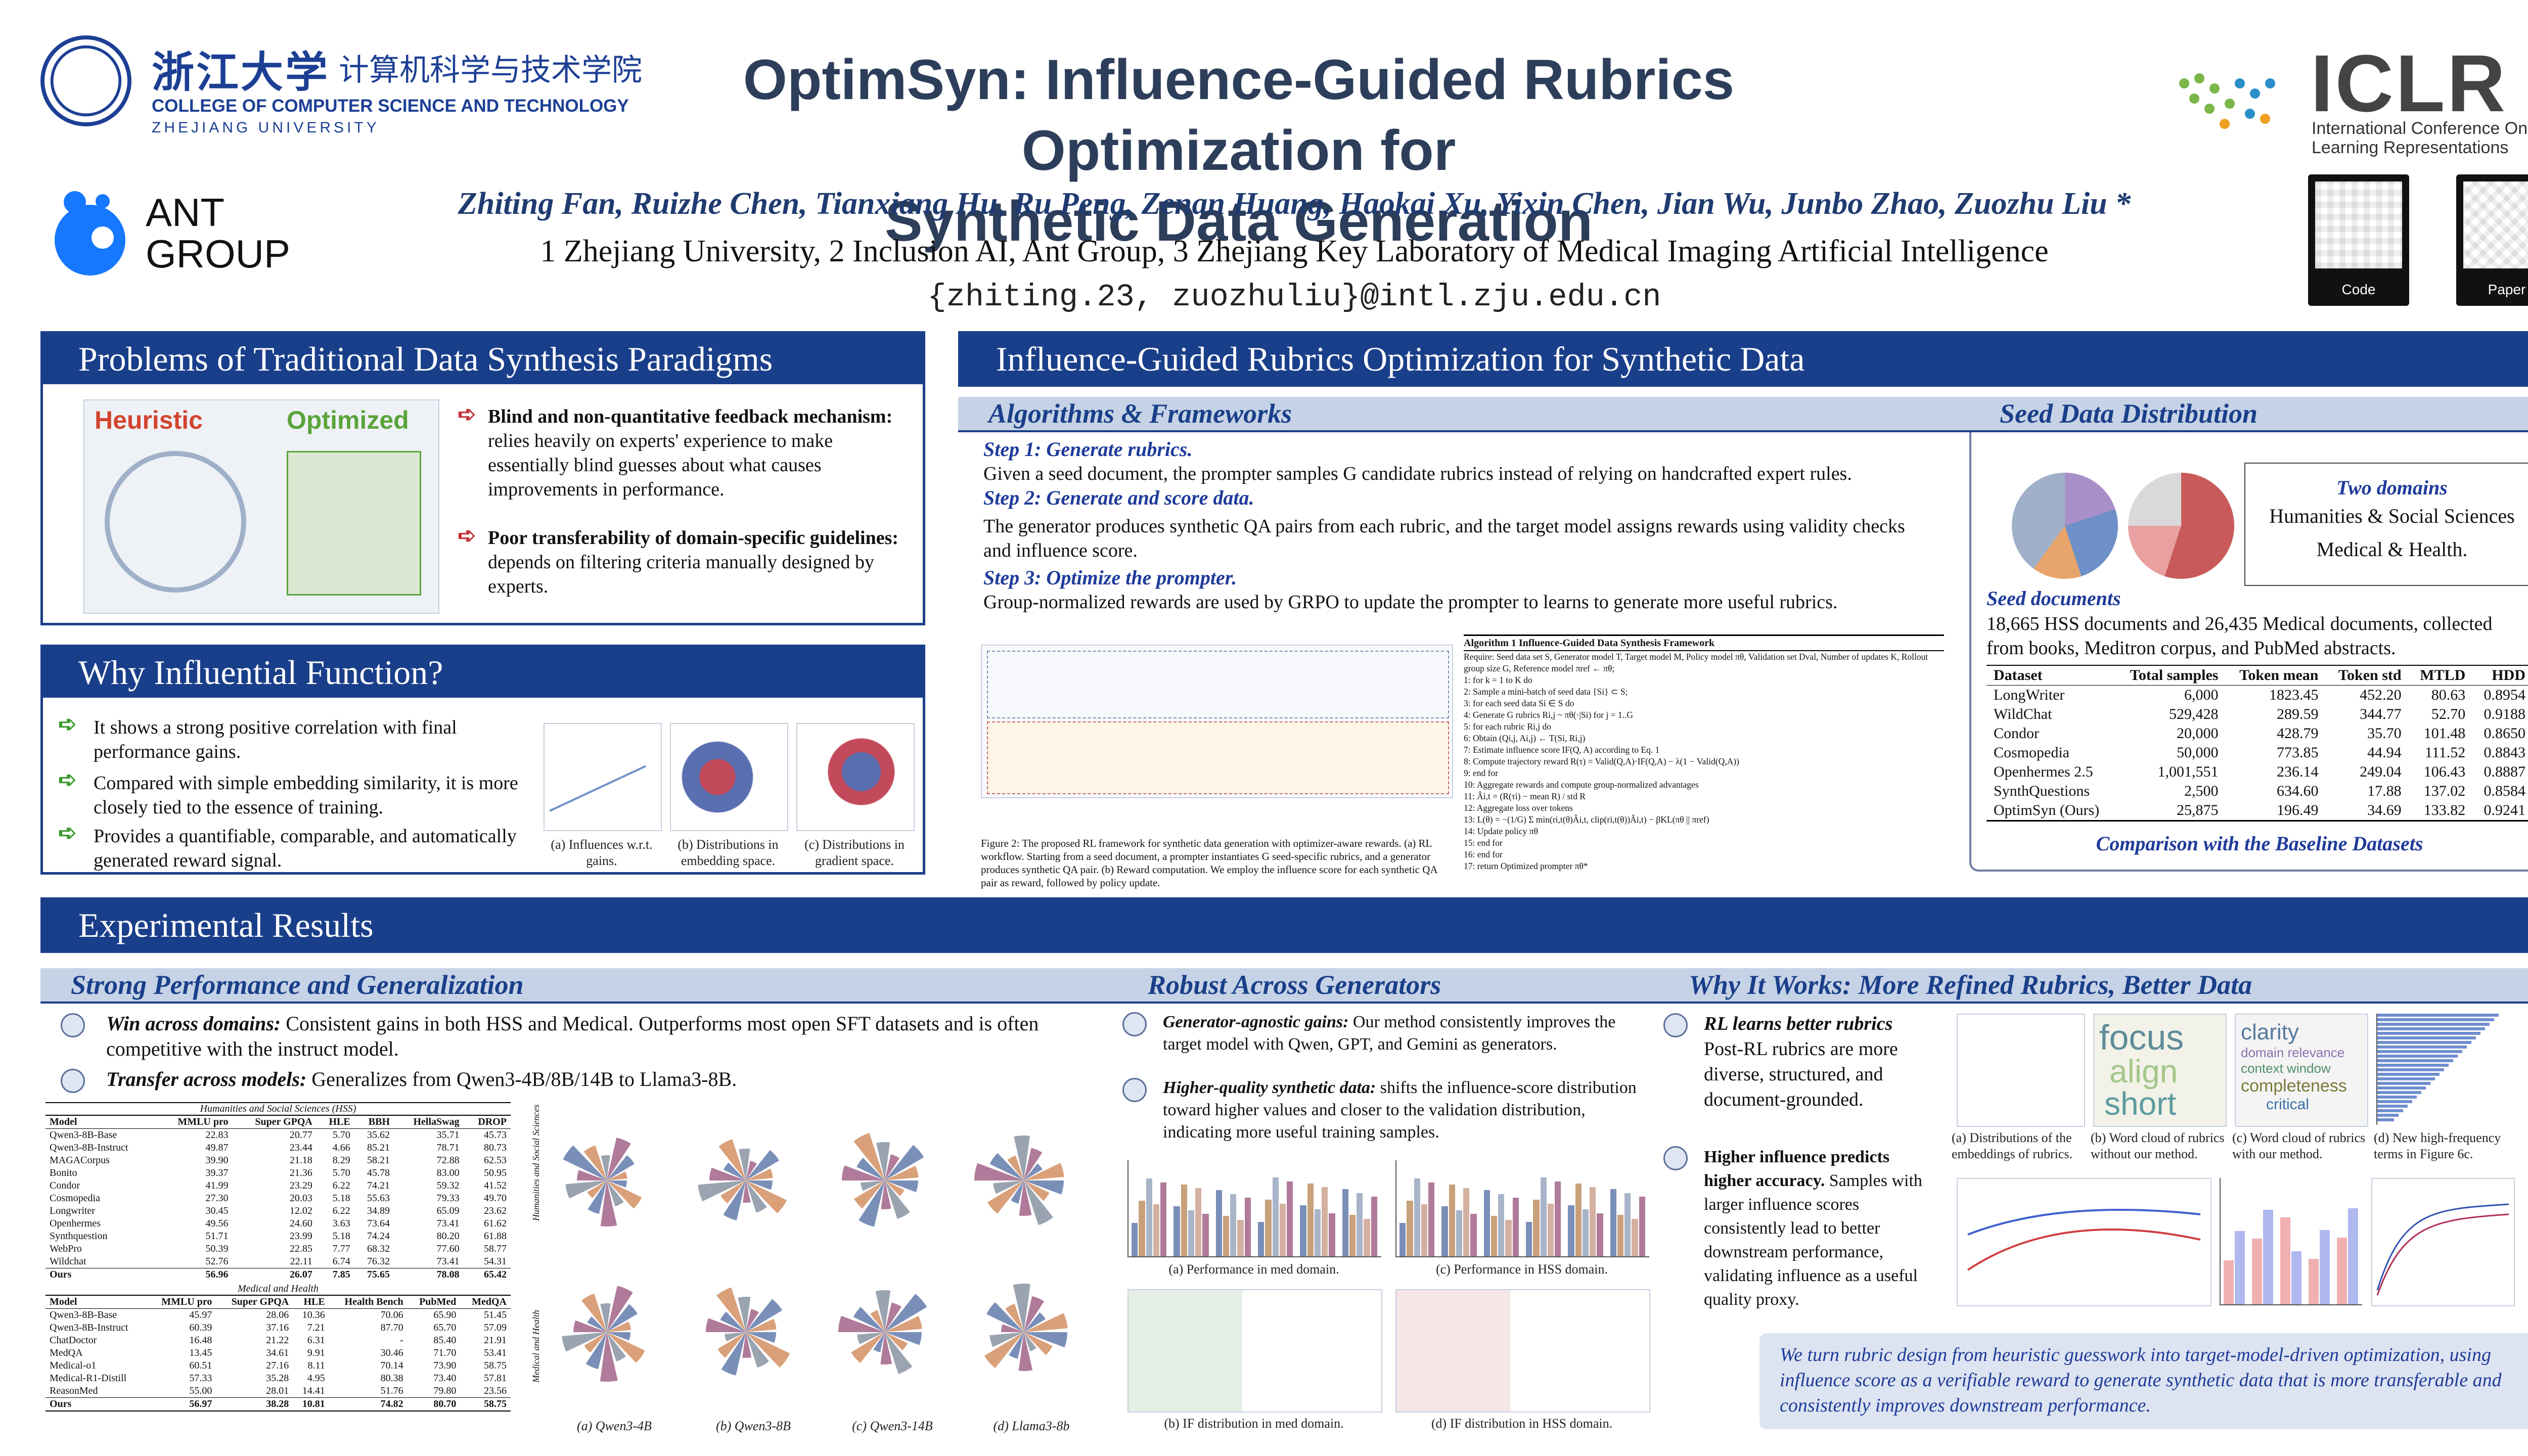 Image resolution: width=2528 pixels, height=1456 pixels. What do you see at coordinates (2367, 675) in the screenshot?
I see `table-header: Token std` at bounding box center [2367, 675].